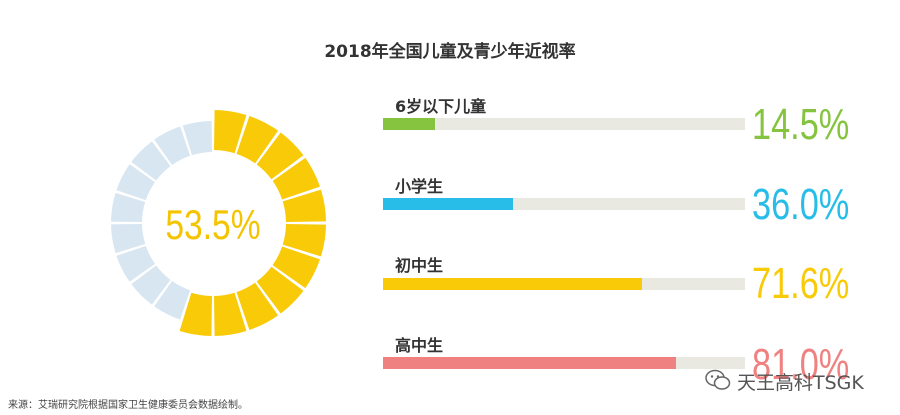 The image size is (900, 415). I want to click on bar-label-primary: 小学生, so click(419, 186).